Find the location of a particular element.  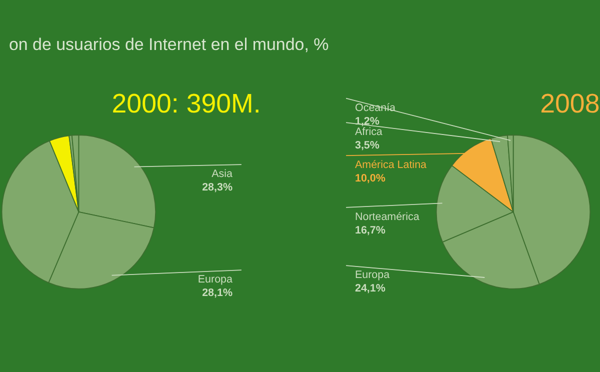

chart-subtitle: 2008 is located at coordinates (570, 103).